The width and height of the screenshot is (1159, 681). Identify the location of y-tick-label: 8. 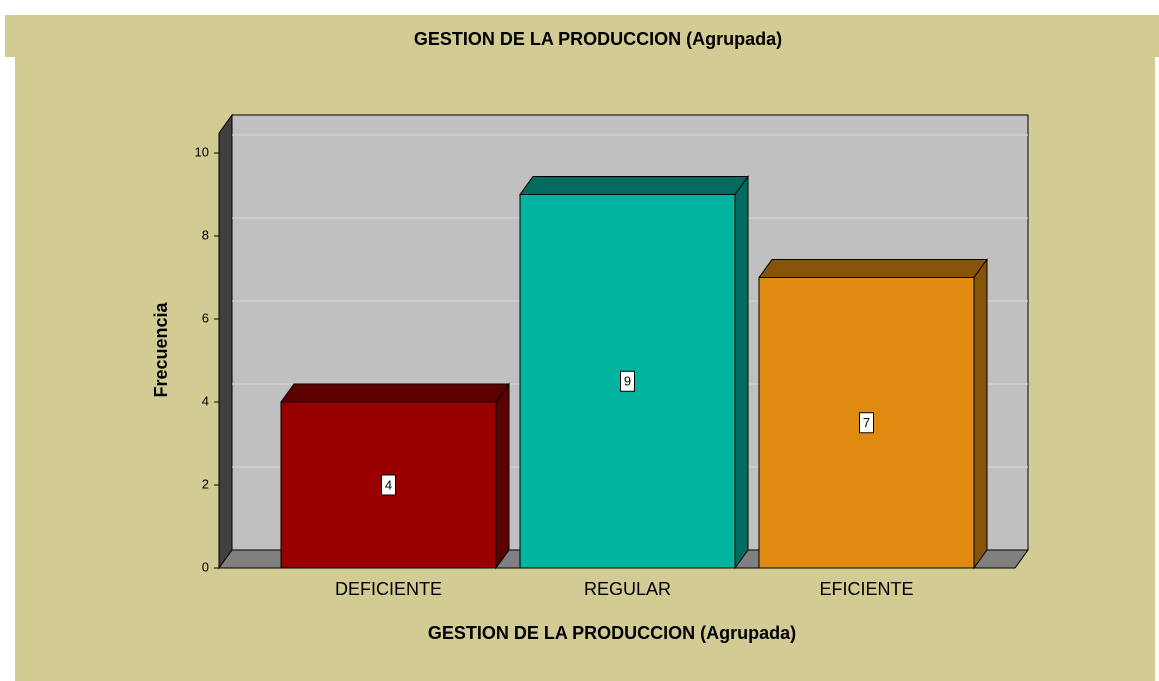
(205, 234).